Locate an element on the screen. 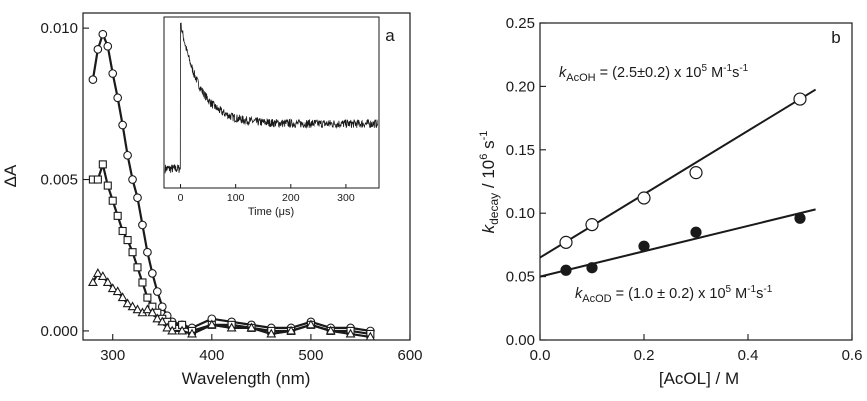 Image resolution: width=867 pixels, height=401 pixels. panel-b-x-ticks: 0.0 0.2 0.4 0.6 is located at coordinates (696, 349).